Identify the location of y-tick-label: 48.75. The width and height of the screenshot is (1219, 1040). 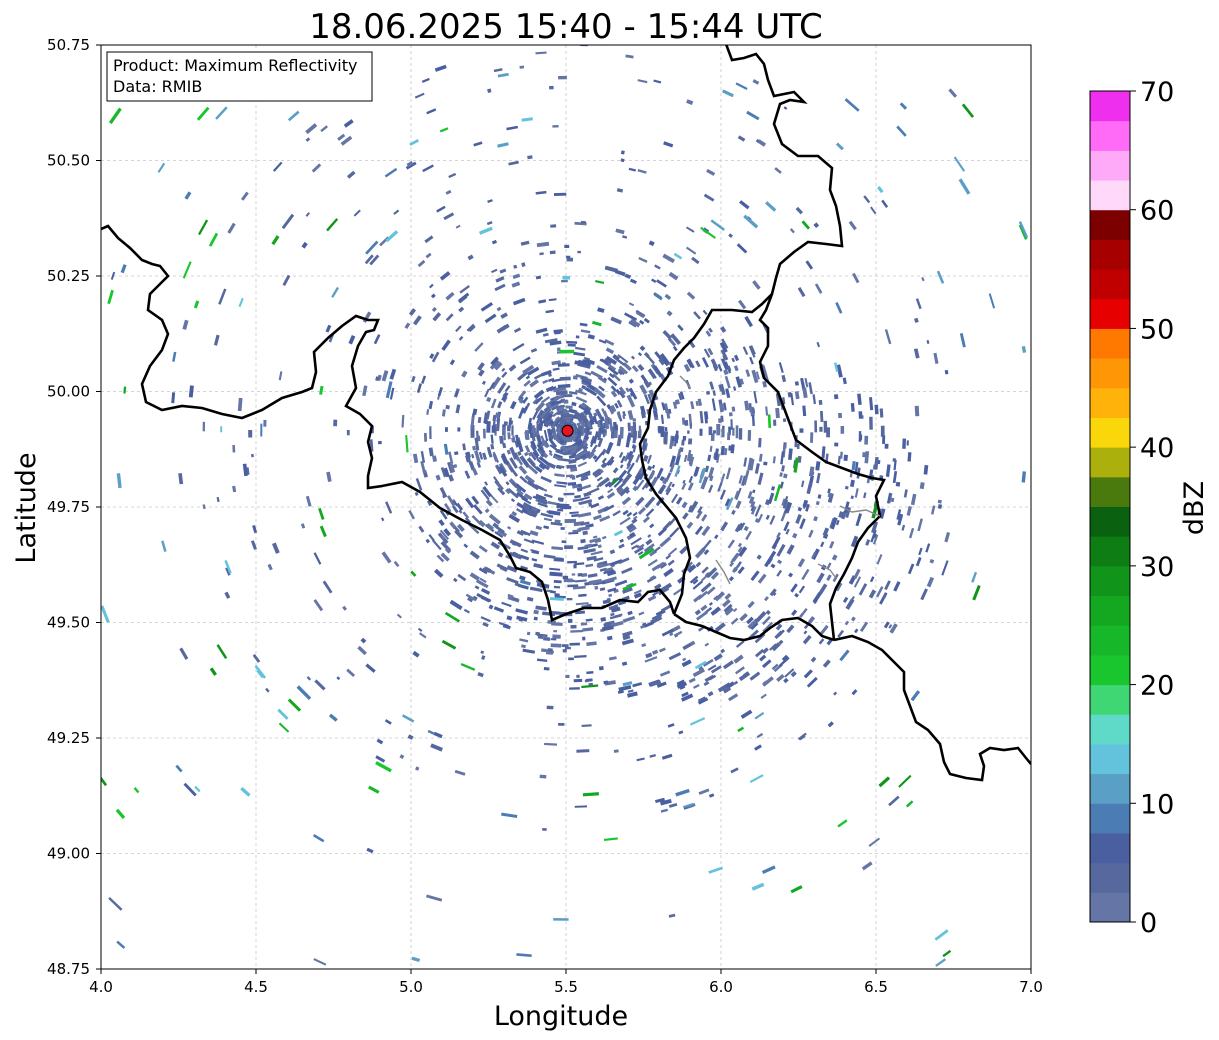
(68, 969).